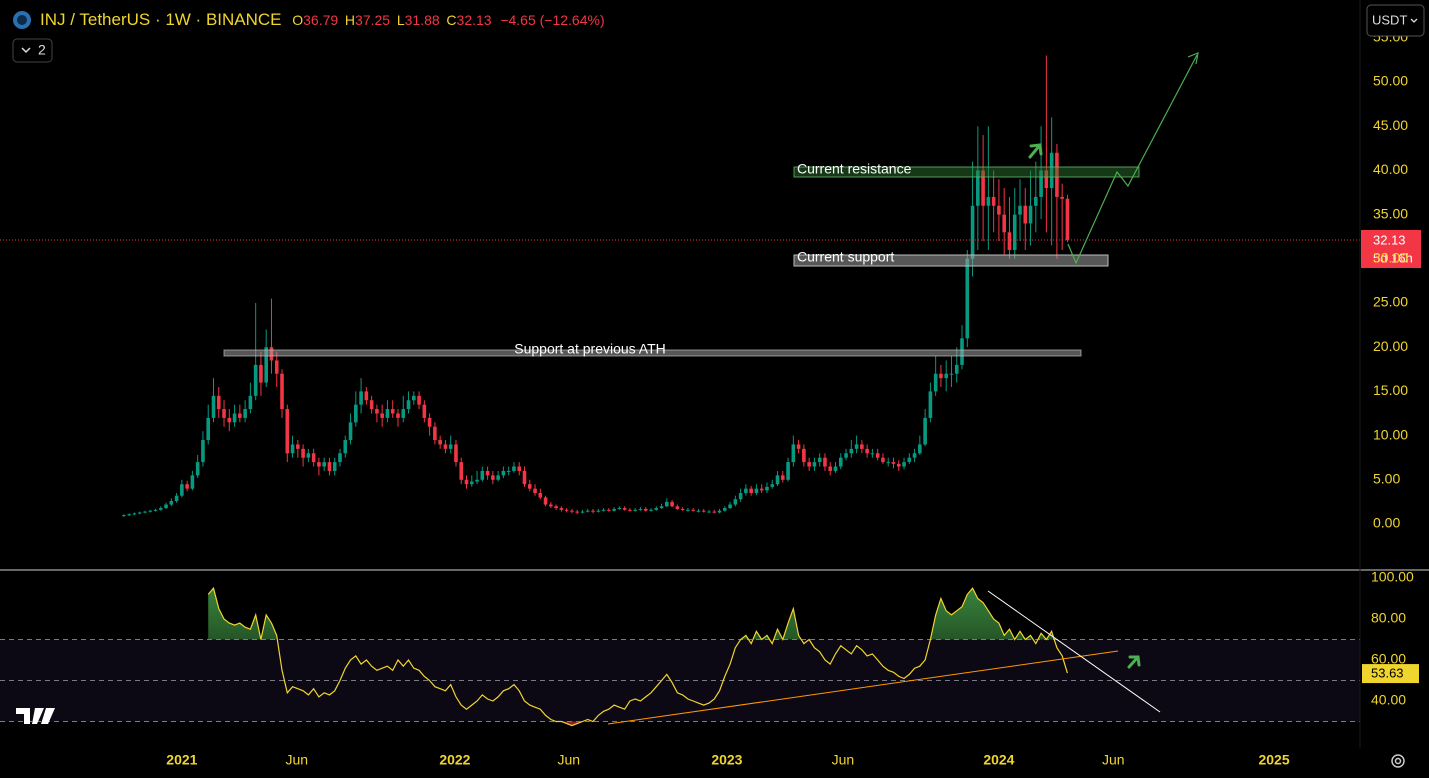 This screenshot has width=1429, height=778. I want to click on ohlc-value: 32.13, so click(474, 20).